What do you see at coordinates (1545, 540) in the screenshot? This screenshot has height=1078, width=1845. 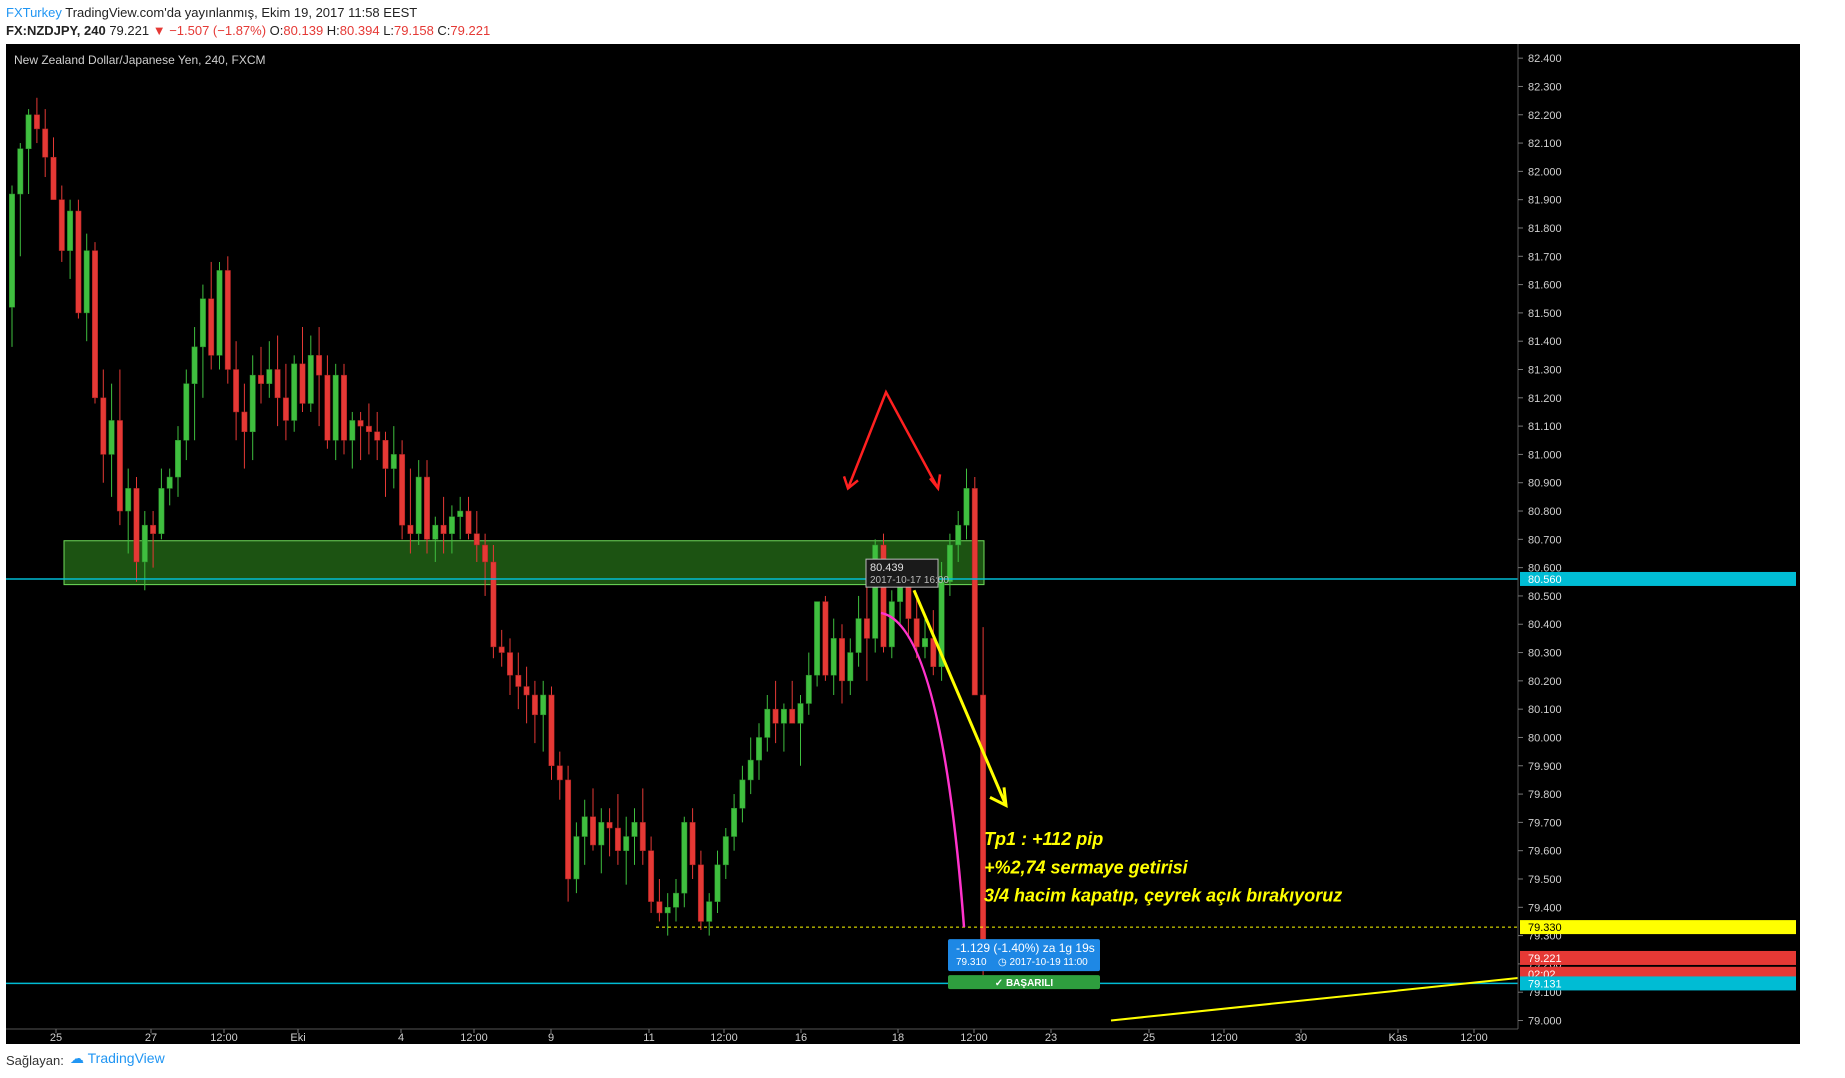 I see `price-tick-label: 80.700` at bounding box center [1545, 540].